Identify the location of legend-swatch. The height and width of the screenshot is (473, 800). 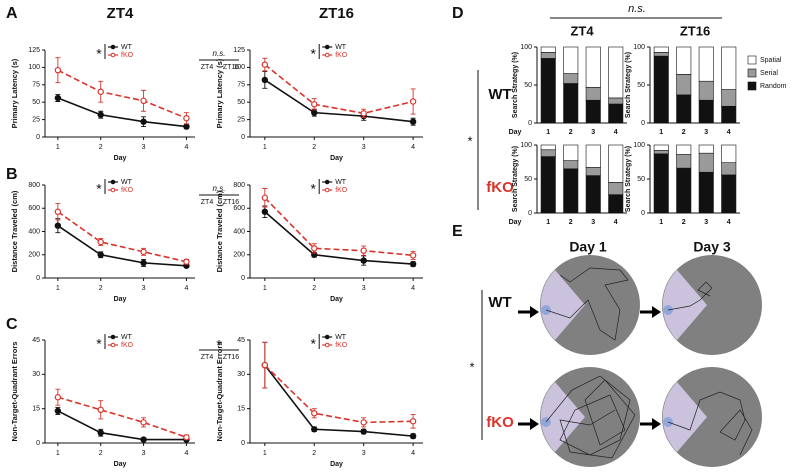
(752, 73).